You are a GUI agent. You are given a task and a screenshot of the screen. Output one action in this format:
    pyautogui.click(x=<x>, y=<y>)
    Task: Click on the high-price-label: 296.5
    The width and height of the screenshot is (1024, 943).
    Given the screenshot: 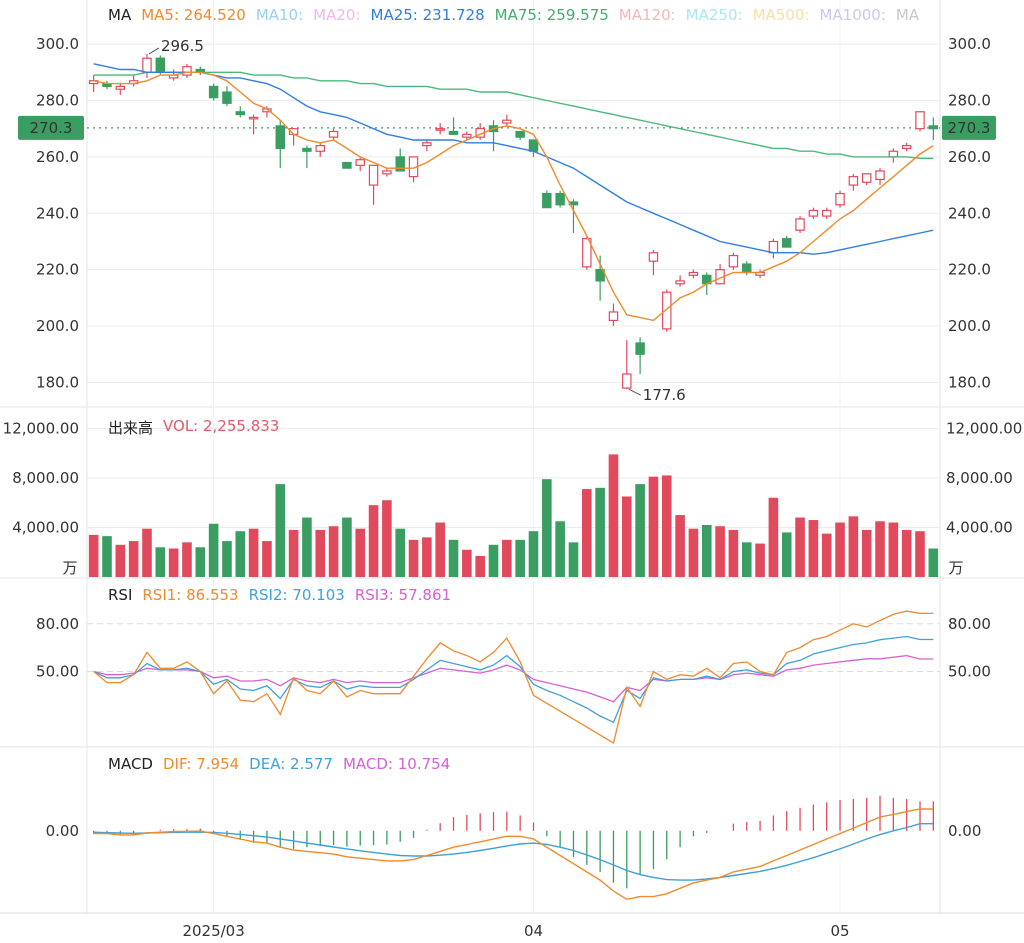 What is the action you would take?
    pyautogui.click(x=182, y=46)
    